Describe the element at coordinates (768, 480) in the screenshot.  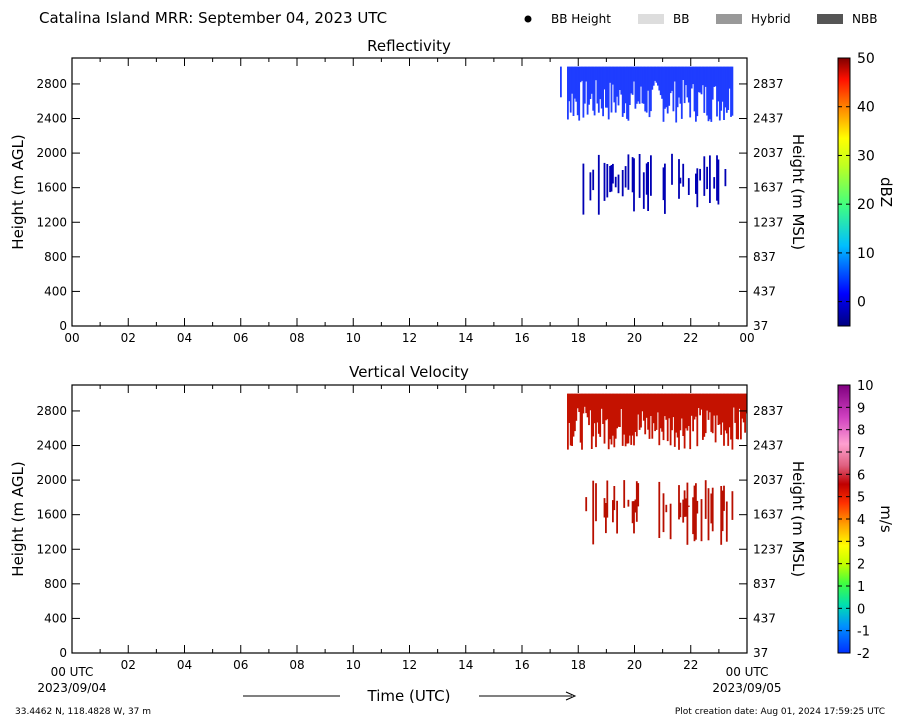
I see `y-tick-label-right: 2037` at that location.